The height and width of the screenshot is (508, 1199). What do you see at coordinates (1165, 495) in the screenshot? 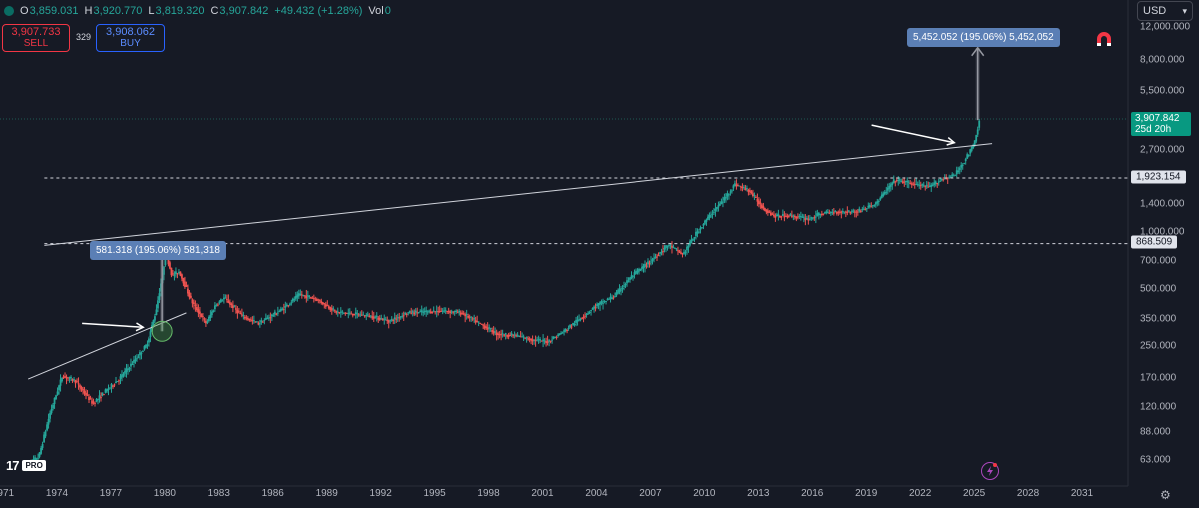
I see `settings-gear-icon: ⚙` at bounding box center [1165, 495].